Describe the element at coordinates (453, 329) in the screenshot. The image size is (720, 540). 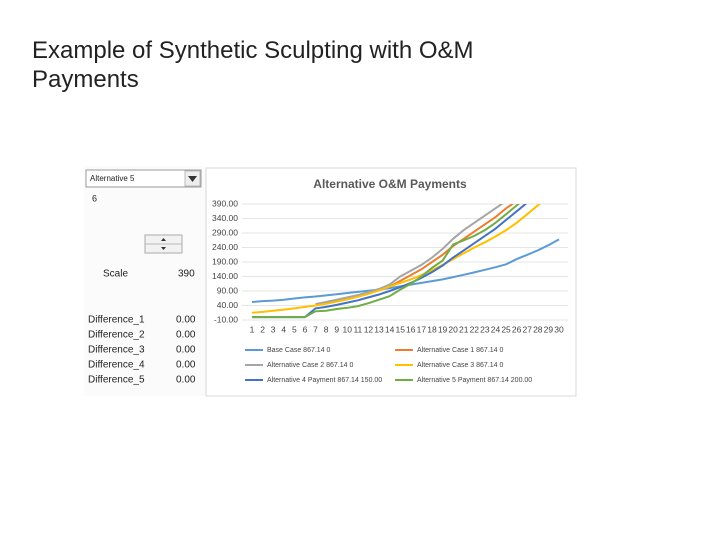
I see `x-tick-label: 20` at that location.